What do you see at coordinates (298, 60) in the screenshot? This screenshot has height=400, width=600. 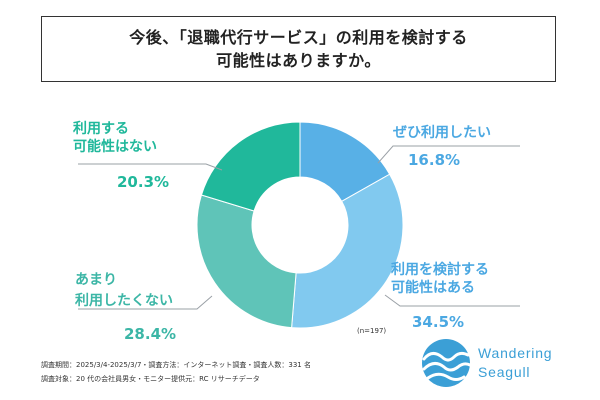 I see `title-line-2: 可能性はありますか。` at bounding box center [298, 60].